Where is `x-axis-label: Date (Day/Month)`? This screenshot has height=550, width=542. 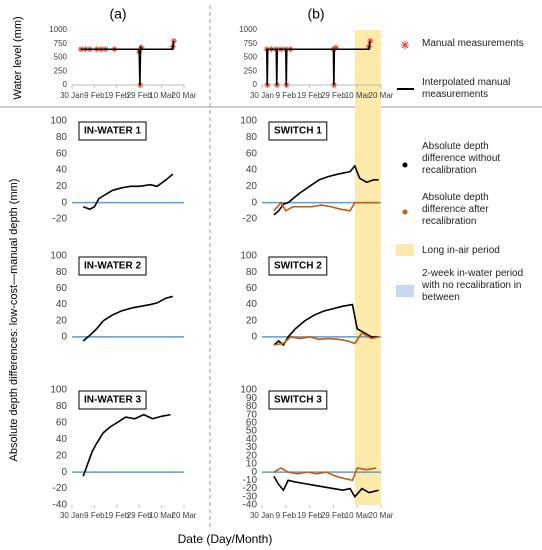 x-axis-label: Date (Day/Month) is located at coordinates (225, 539).